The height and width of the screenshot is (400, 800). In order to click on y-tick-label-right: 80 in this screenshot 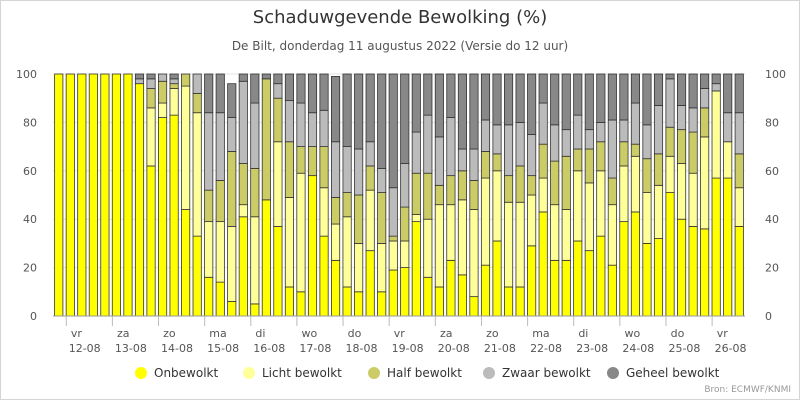, I will do `click(772, 122)`.